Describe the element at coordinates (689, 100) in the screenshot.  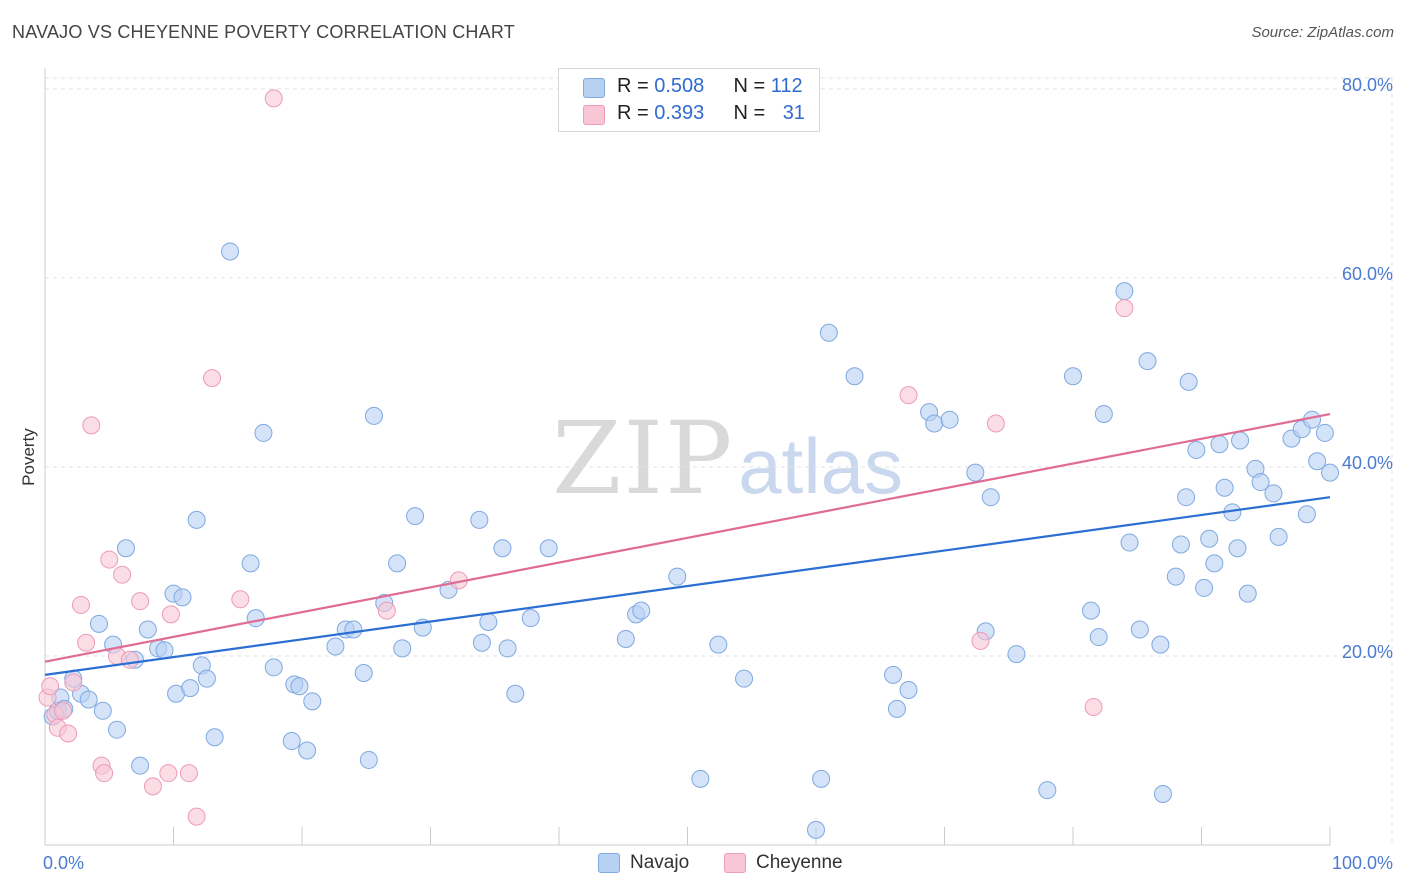
I see `correlation-legend: R = 0.508 N = 112 R = 0.393 N = 31` at that location.